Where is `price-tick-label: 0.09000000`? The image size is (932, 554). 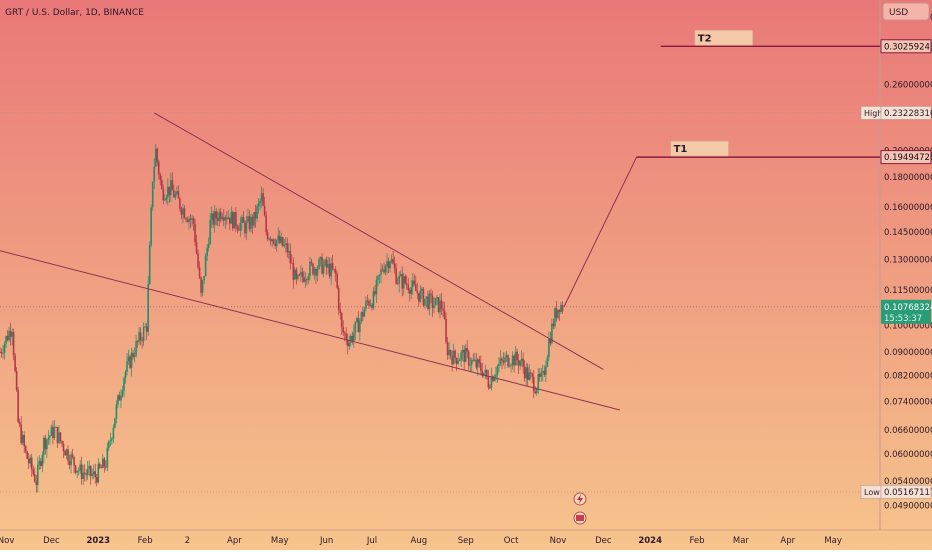 price-tick-label: 0.09000000 is located at coordinates (908, 353).